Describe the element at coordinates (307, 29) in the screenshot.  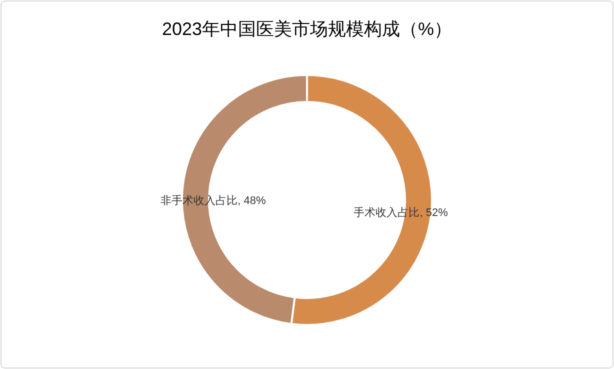
I see `chart-title: 2023年中国医美市场规模构成（%）` at that location.